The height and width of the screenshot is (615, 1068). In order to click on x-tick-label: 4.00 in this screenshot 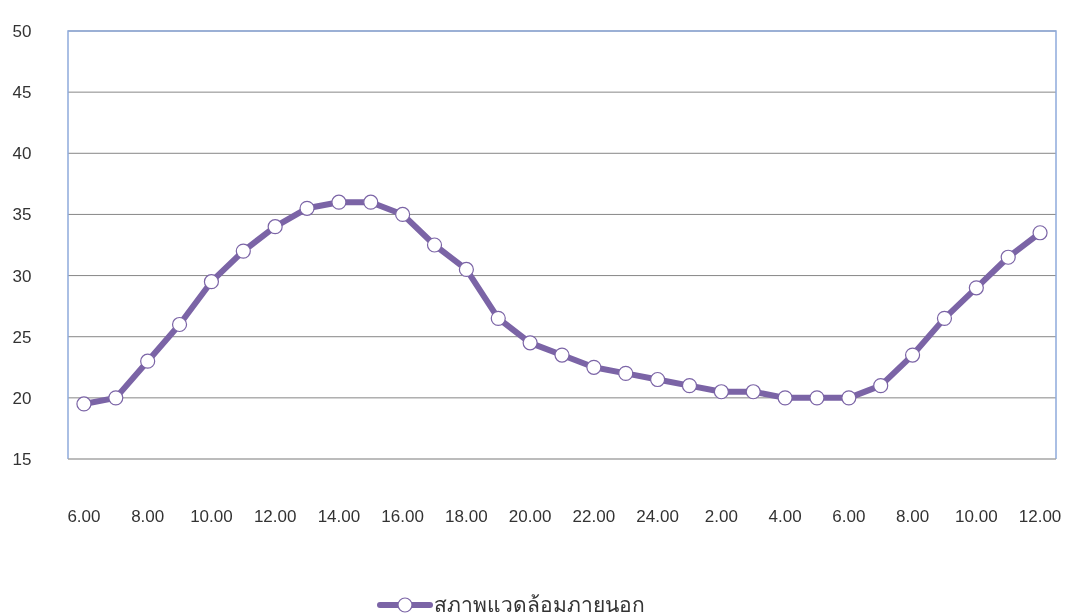, I will do `click(785, 516)`.